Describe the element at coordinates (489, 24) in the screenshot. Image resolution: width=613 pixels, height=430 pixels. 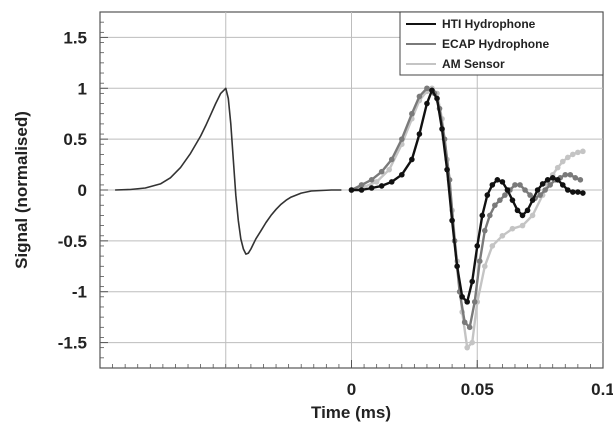
I see `legend-label: HTI Hydrophone` at that location.